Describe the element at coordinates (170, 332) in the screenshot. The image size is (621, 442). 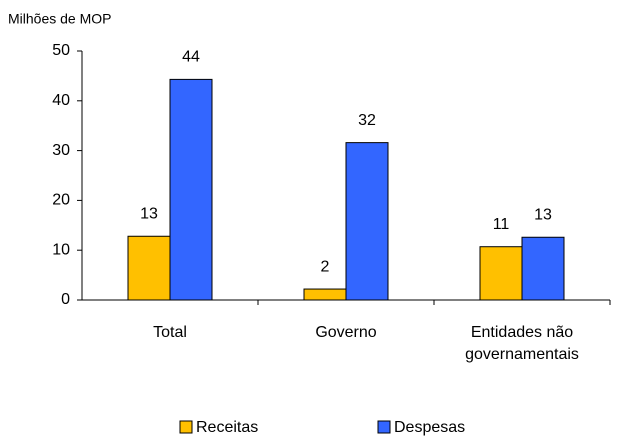
I see `x-tick-label: Total` at that location.